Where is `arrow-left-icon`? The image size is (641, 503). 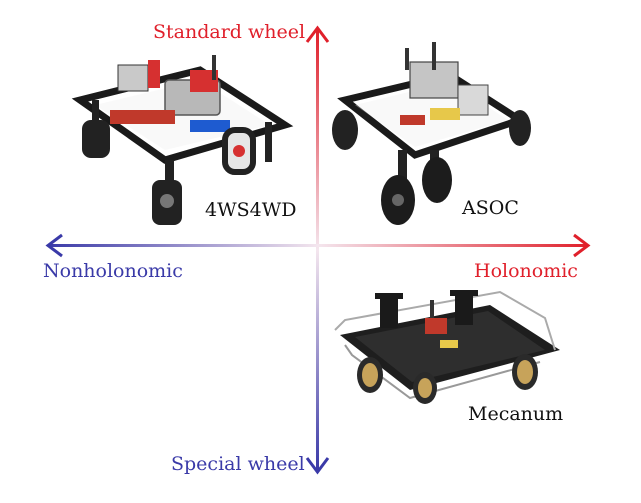
arrow-left-icon is located at coordinates (54, 245).